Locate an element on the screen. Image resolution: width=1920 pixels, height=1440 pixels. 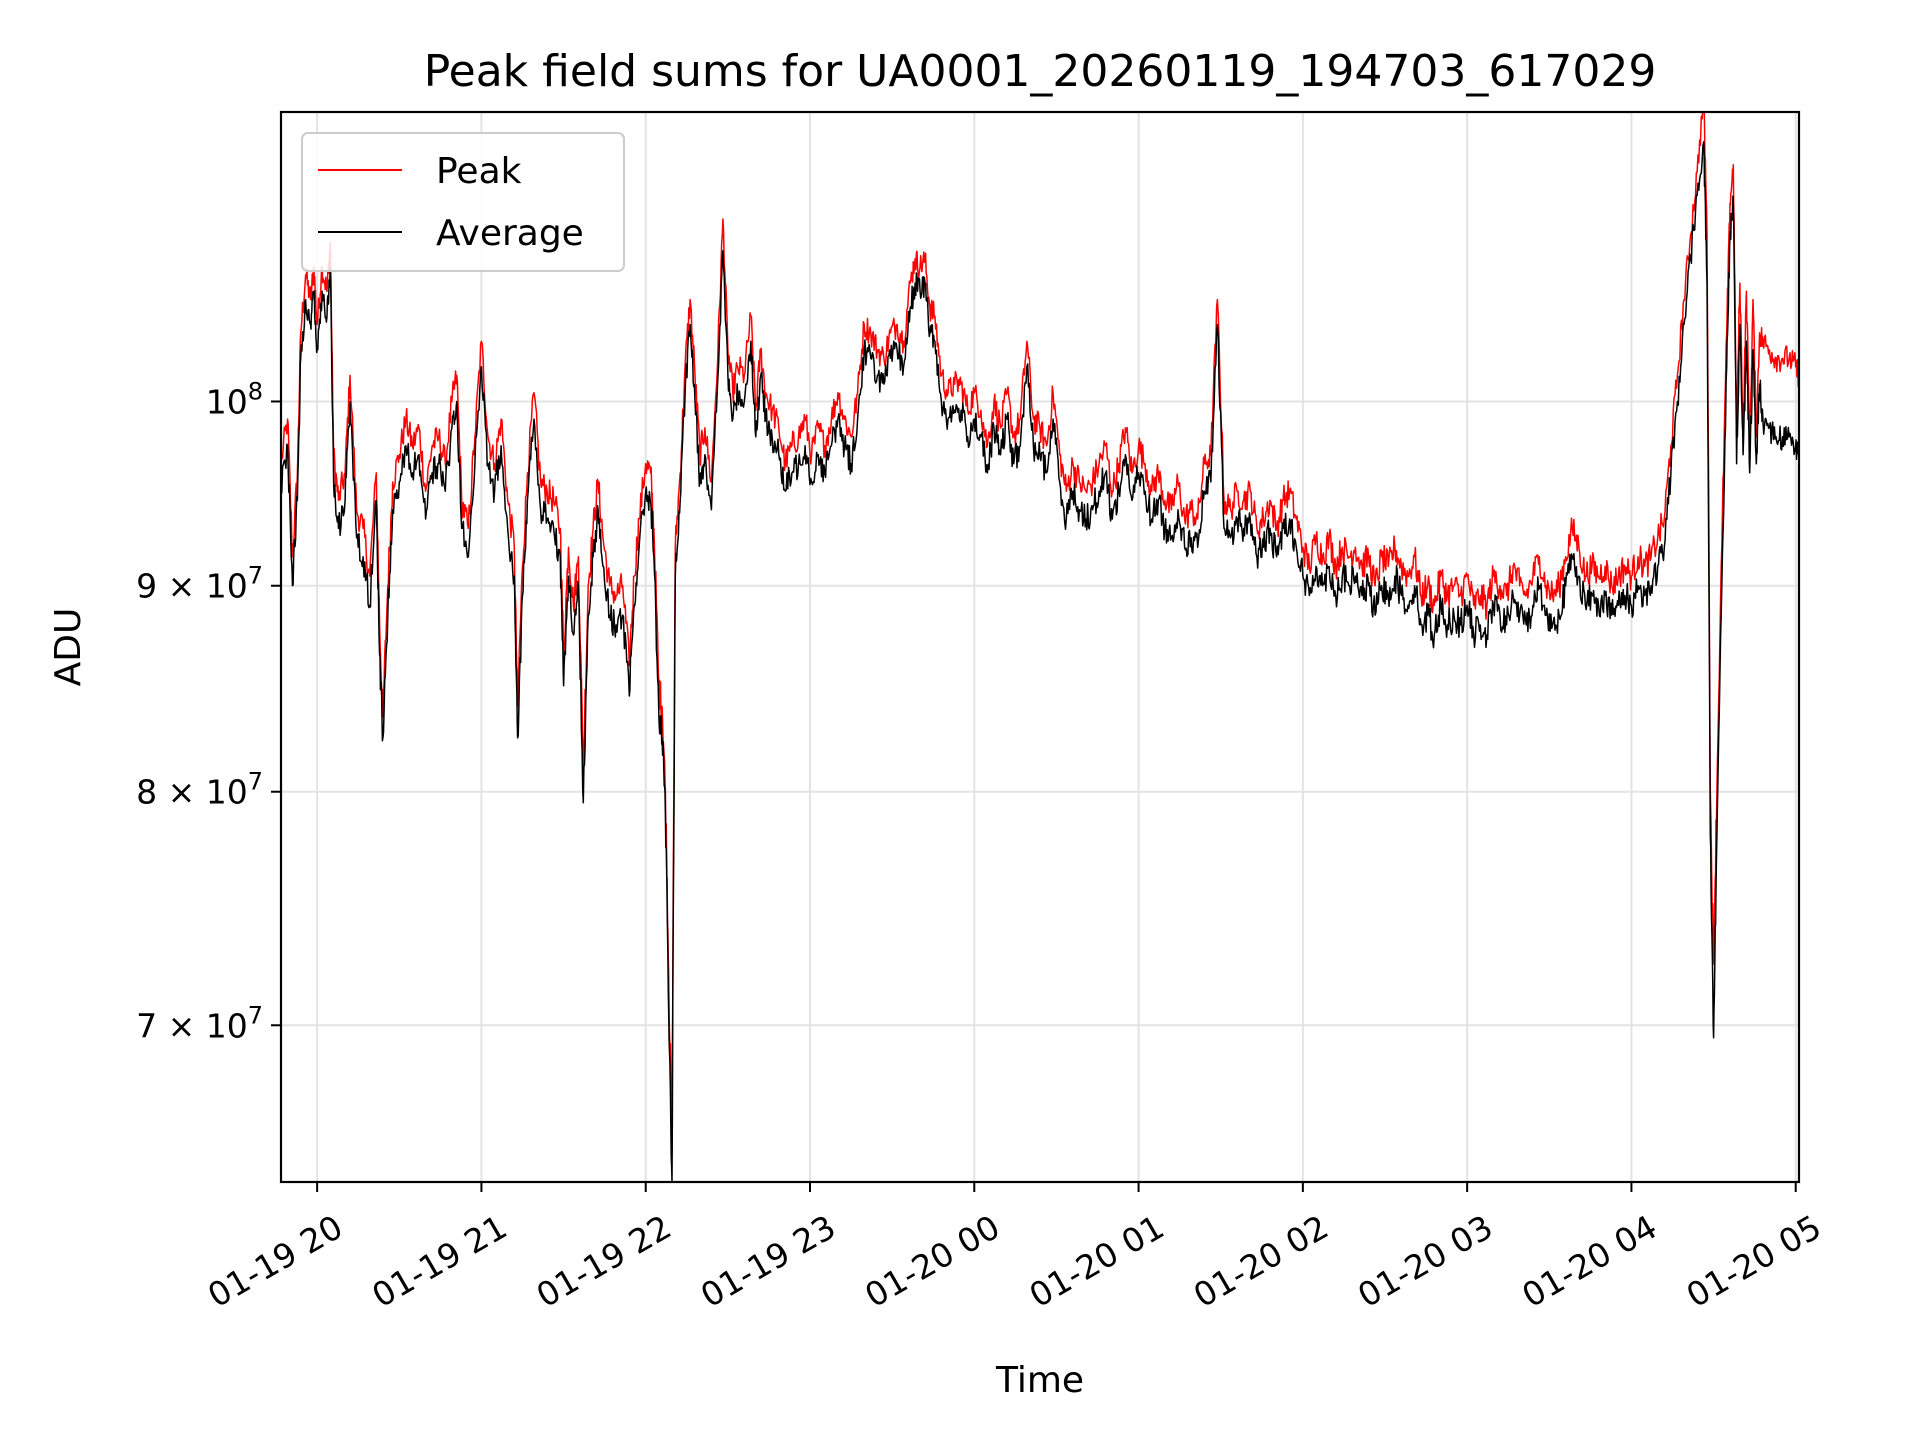
y-tick-mantissa: 10 is located at coordinates (227, 401).